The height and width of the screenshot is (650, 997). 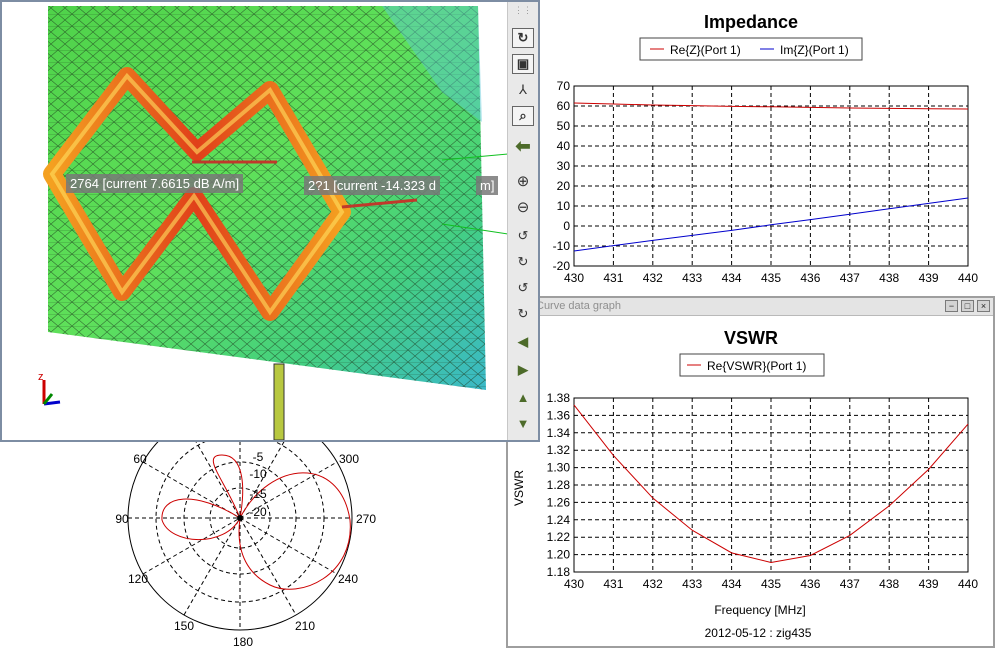 I want to click on y-tick-label: 0, so click(x=566, y=226).